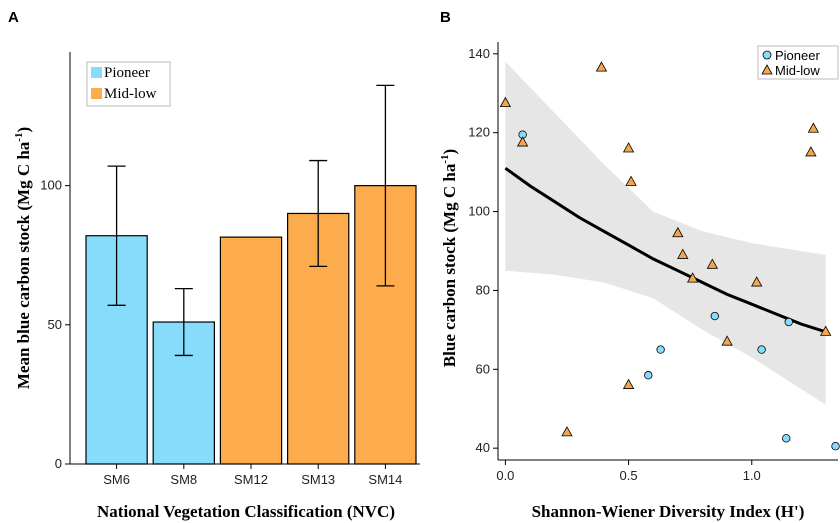 The image size is (840, 523). What do you see at coordinates (767, 69) in the screenshot?
I see `legend-b-marker-midlow` at bounding box center [767, 69].